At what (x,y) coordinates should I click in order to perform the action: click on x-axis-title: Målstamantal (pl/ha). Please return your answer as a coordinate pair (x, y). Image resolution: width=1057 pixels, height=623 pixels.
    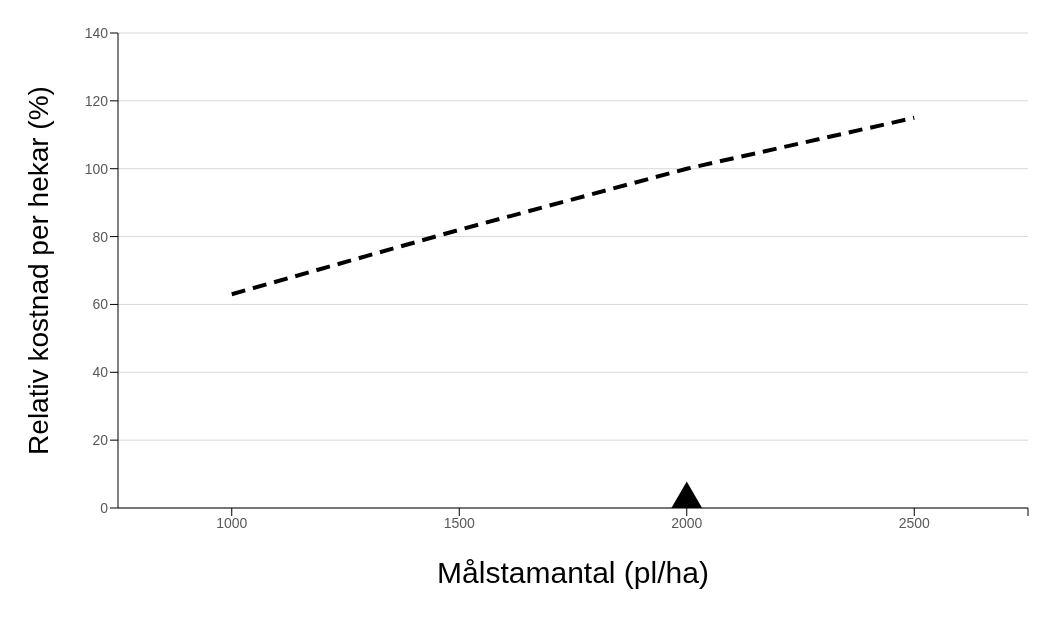
    Looking at the image, I should click on (573, 572).